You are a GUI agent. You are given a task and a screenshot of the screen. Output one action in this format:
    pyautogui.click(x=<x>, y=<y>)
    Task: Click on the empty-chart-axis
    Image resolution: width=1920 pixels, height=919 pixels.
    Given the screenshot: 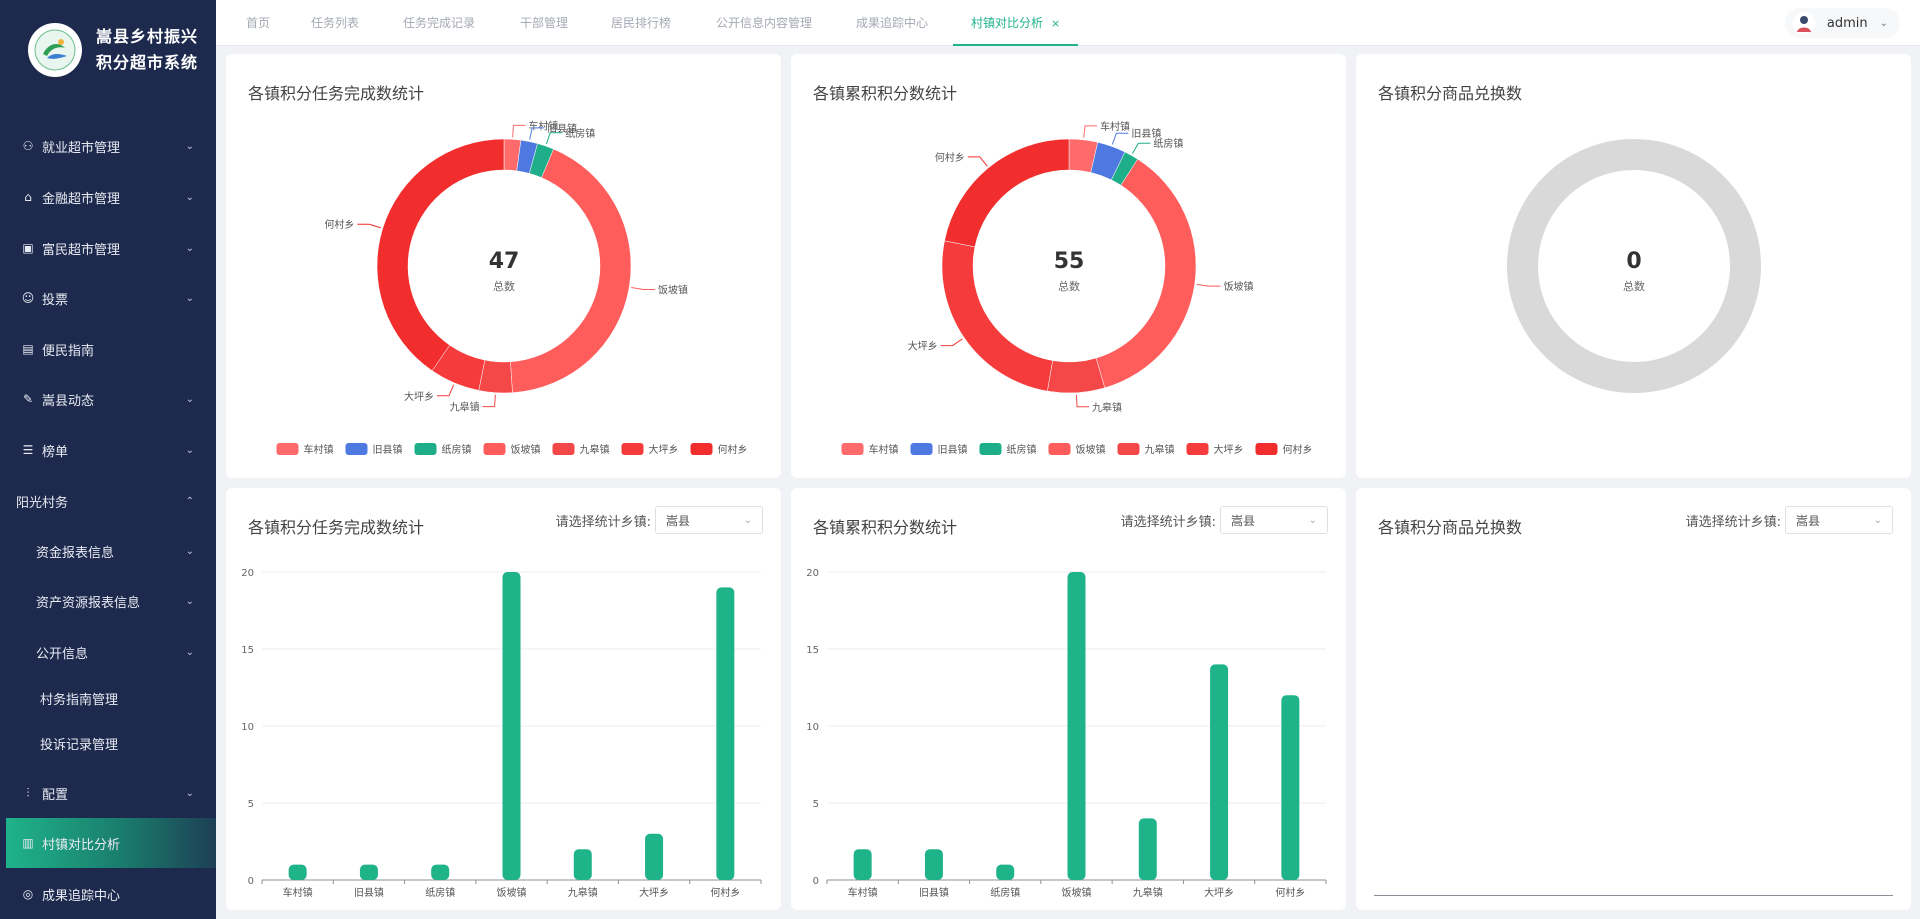 What is the action you would take?
    pyautogui.click(x=1633, y=895)
    